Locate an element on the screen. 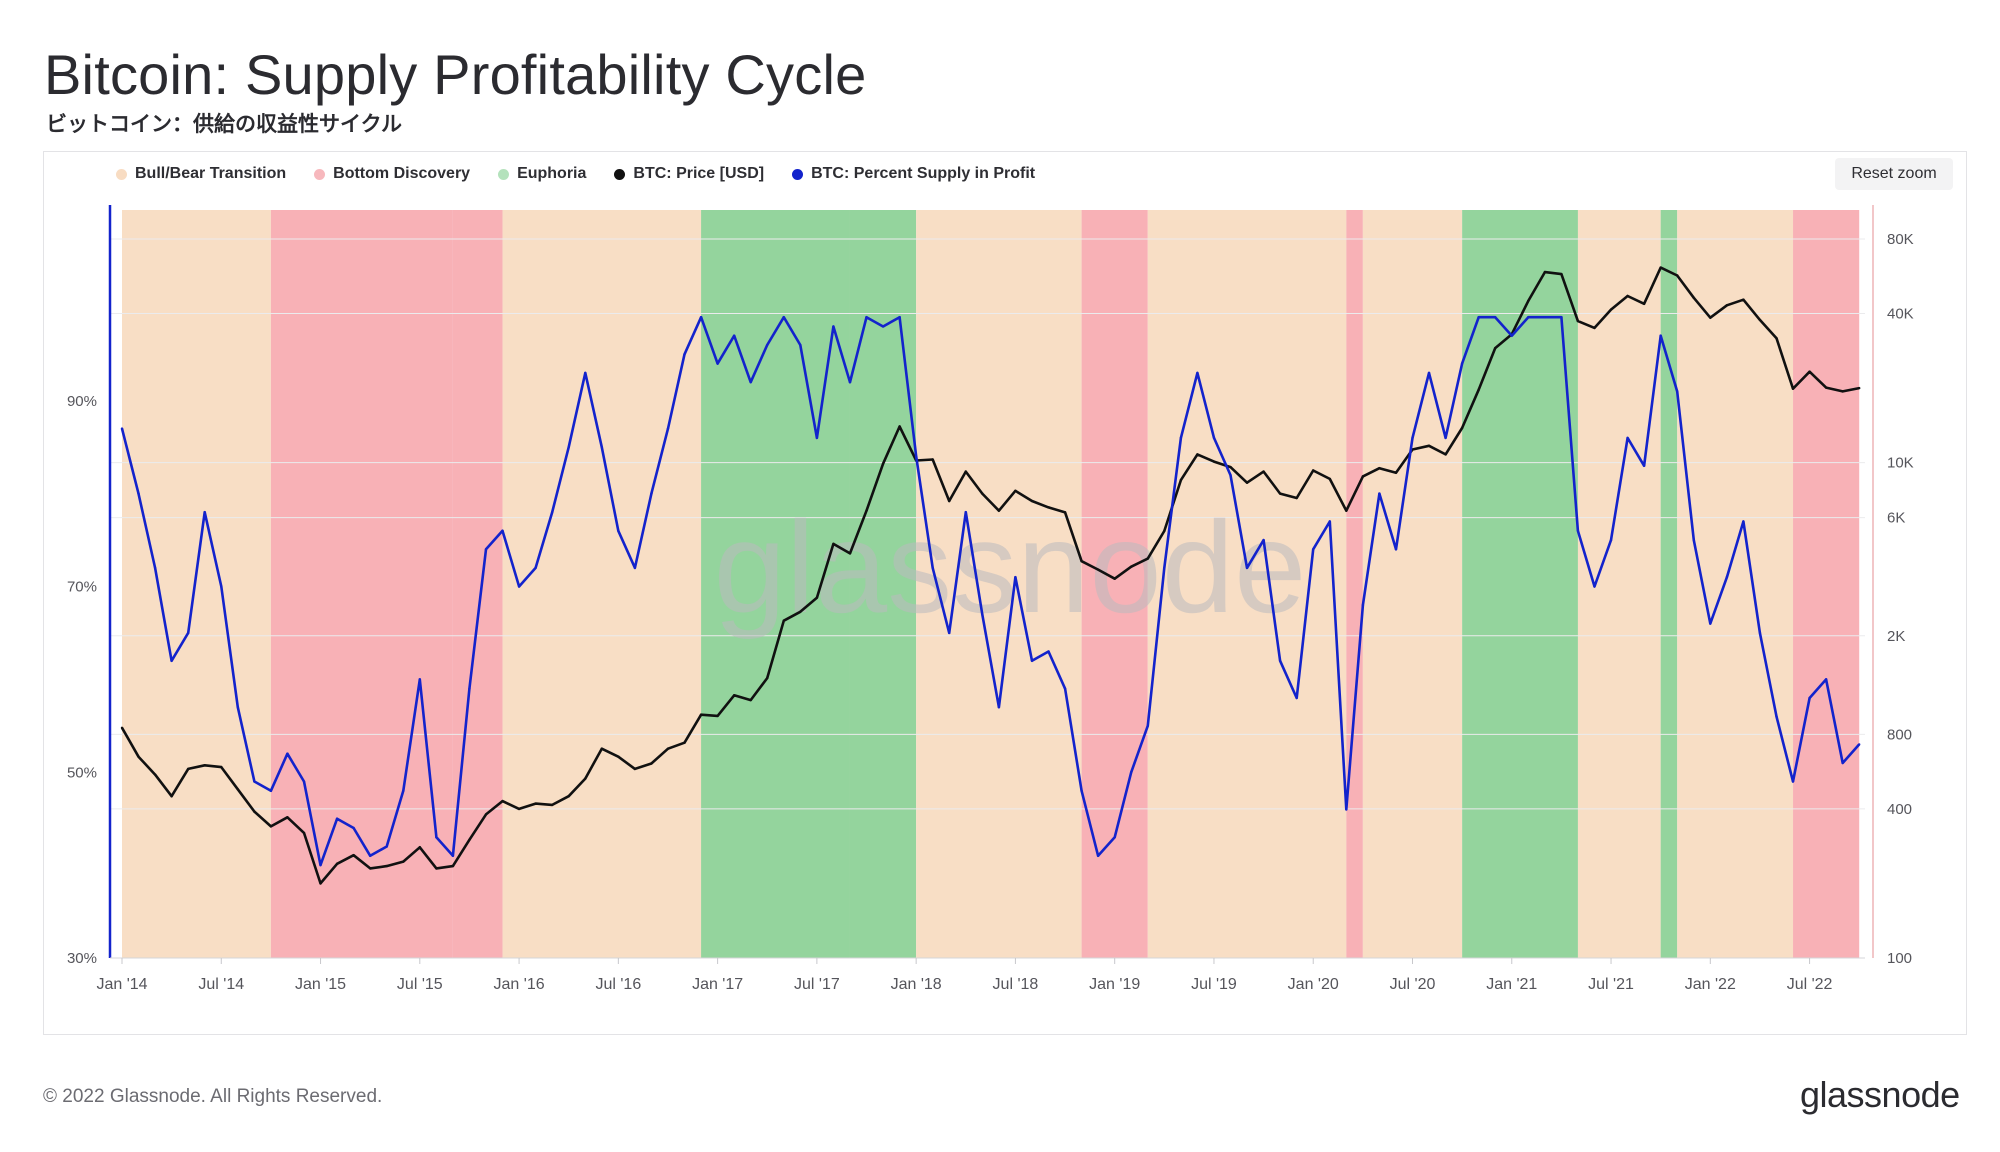 Image resolution: width=2000 pixels, height=1152 pixels. y-right-tick-label: 6K is located at coordinates (1896, 518).